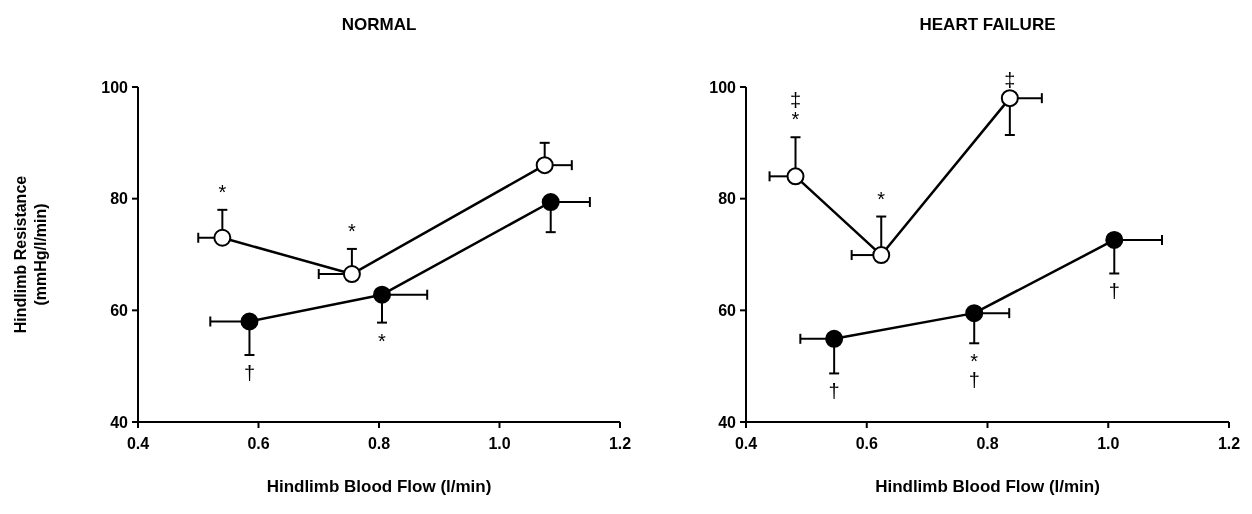  Describe the element at coordinates (30, 254) in the screenshot. I see `y-axis-title: Hindlimb Resistance (mmHg/l/min)` at that location.